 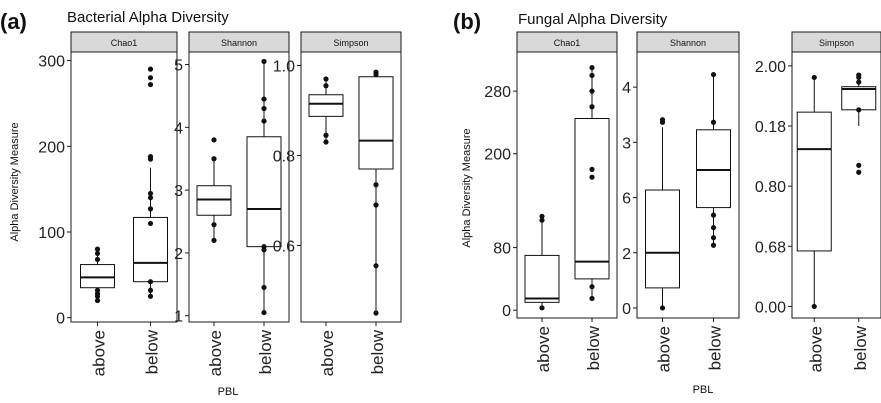 What do you see at coordinates (626, 199) in the screenshot?
I see `y-tick-label: 6` at bounding box center [626, 199].